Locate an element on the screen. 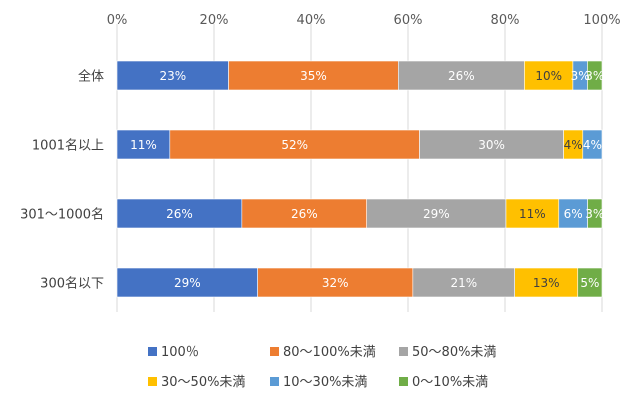 This screenshot has width=640, height=405. legend-label: 100％ is located at coordinates (180, 352).